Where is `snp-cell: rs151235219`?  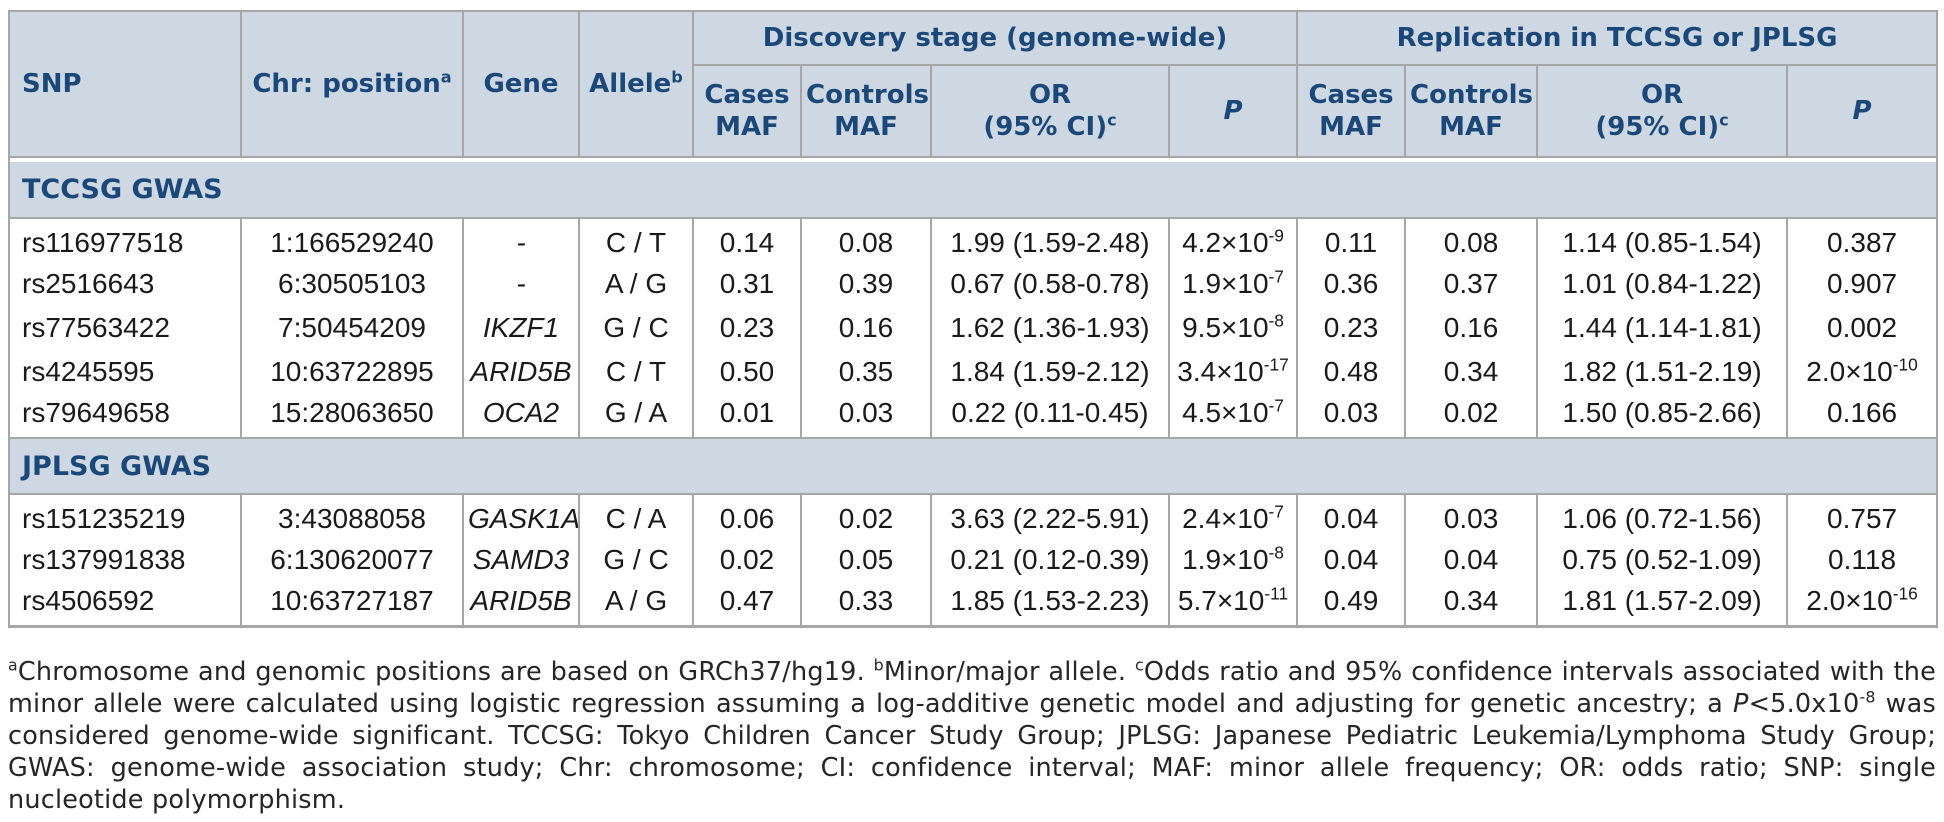 snp-cell: rs151235219 is located at coordinates (125, 516).